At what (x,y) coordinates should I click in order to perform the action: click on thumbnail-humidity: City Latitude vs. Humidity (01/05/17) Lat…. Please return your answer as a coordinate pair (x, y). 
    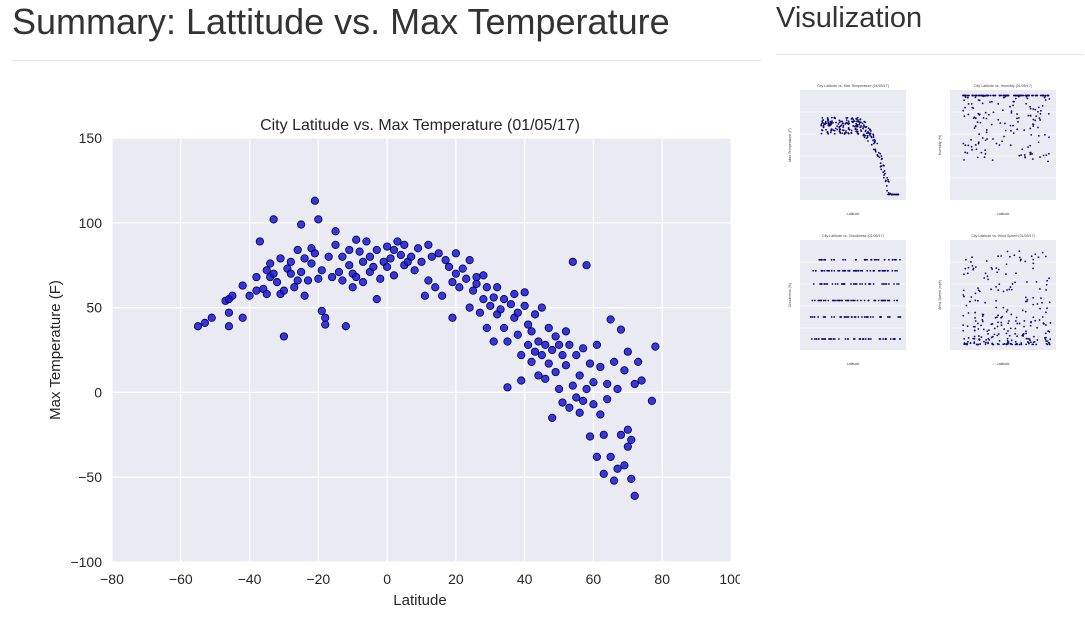
    Looking at the image, I should click on (998, 150).